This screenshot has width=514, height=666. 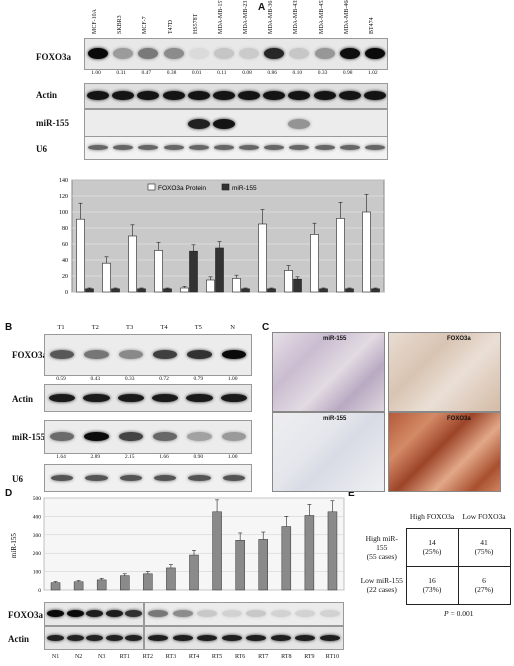 What do you see at coordinates (272, 73) in the screenshot?
I see `ratio-value: 0.86` at bounding box center [272, 73].